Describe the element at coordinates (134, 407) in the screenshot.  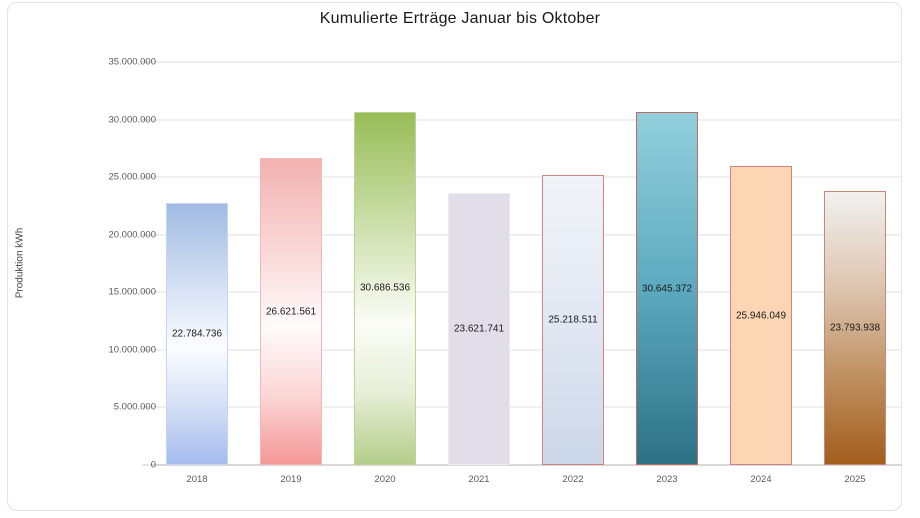
I see `y-tick-label: 5.000.000` at that location.